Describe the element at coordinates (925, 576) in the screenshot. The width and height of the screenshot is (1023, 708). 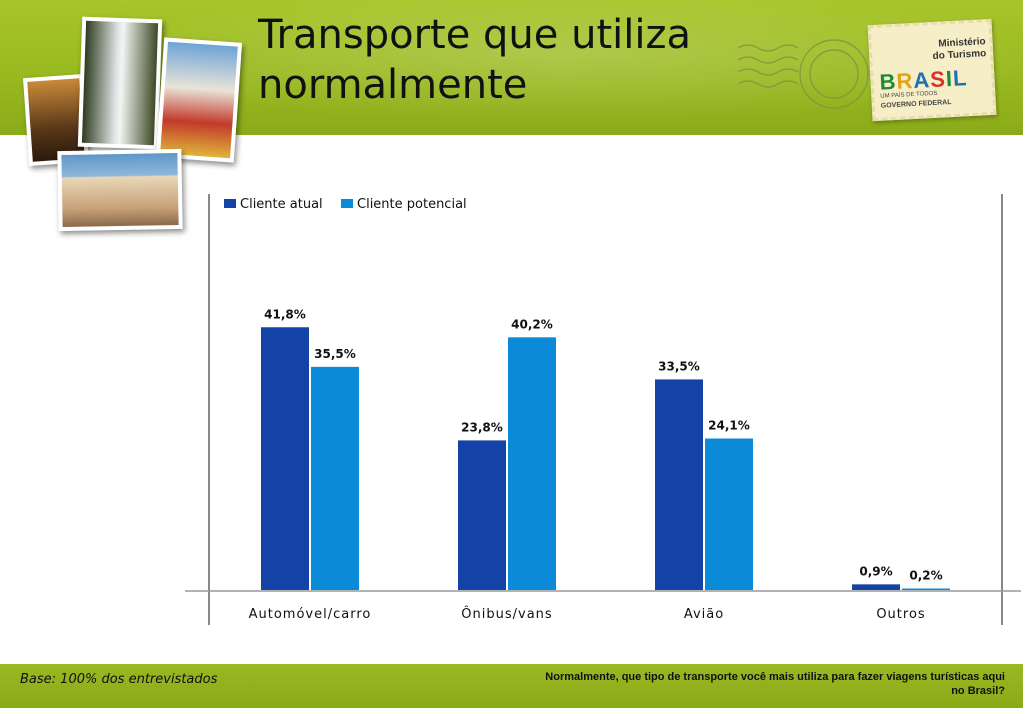
I see `data-label-3-1: 0,2%` at that location.